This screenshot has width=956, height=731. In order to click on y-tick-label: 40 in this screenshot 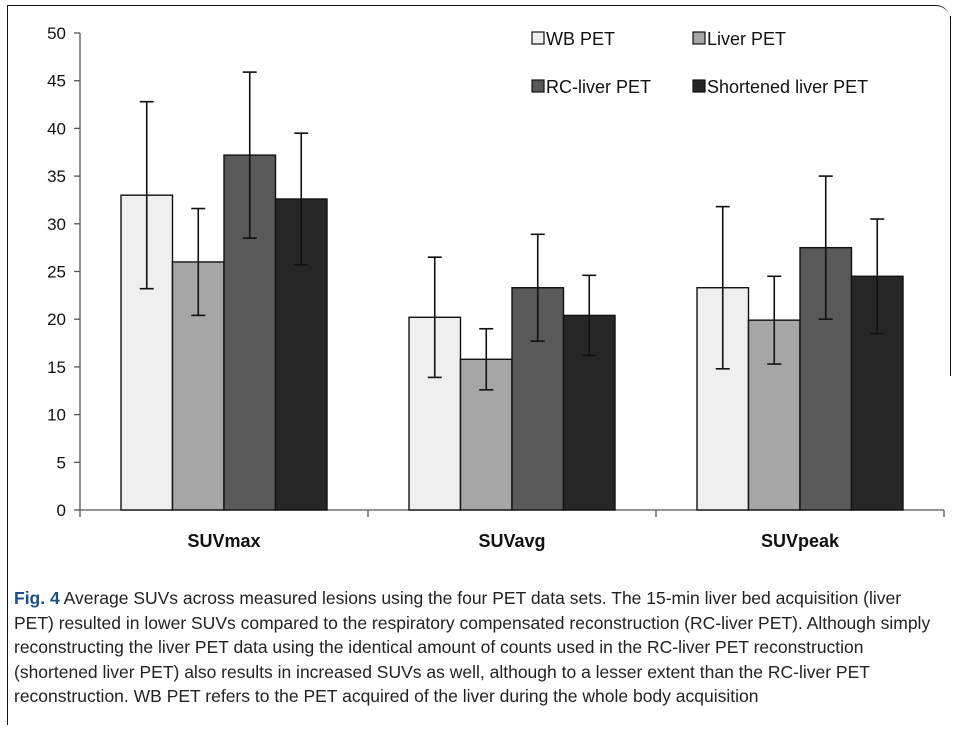, I will do `click(56, 128)`.